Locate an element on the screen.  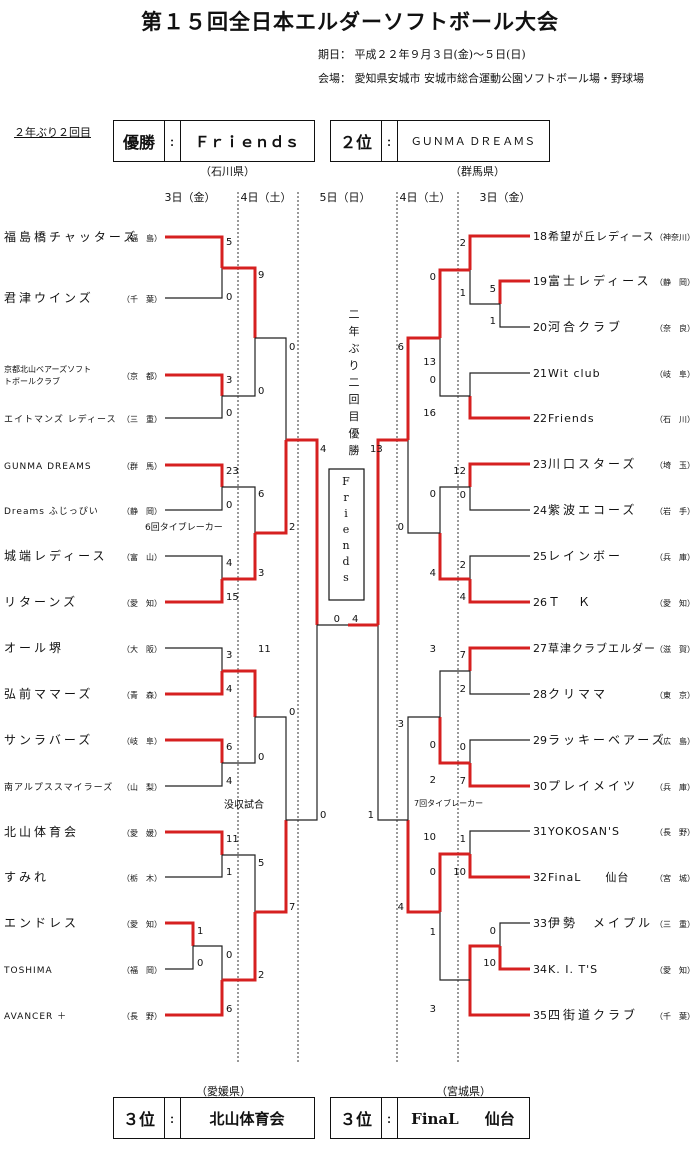
team-name: 紫波エコーズ is located at coordinates (592, 509).